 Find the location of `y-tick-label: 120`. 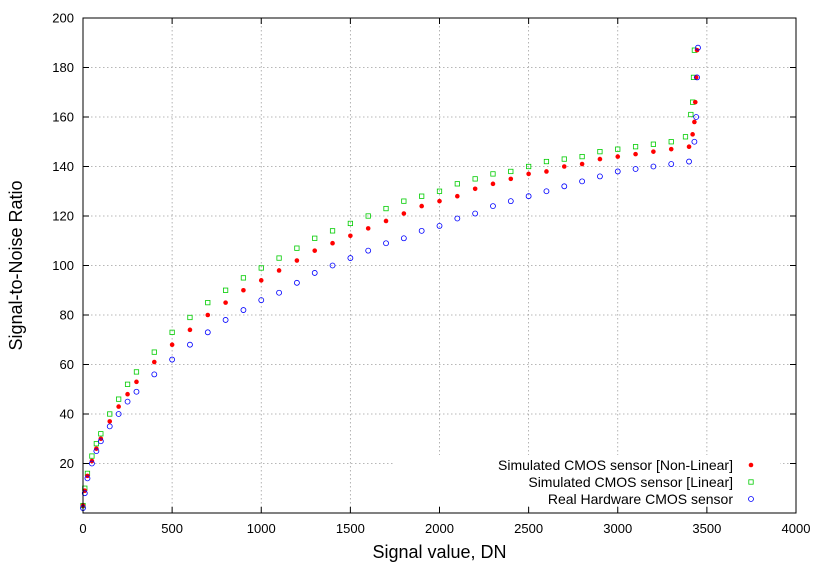

y-tick-label: 120 is located at coordinates (63, 216).